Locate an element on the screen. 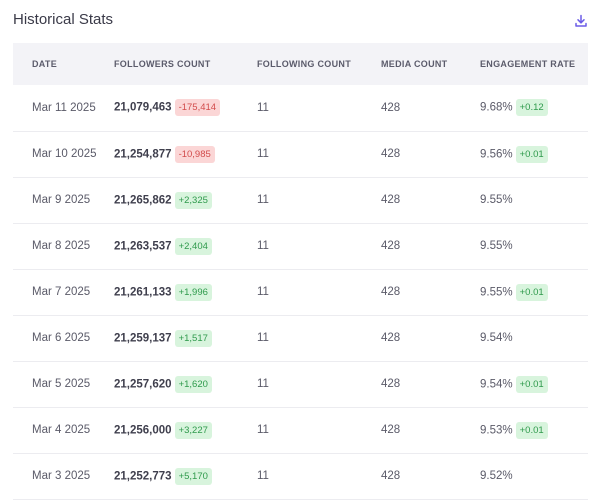  followers-cell: 21,254,877 -10,985 is located at coordinates (185, 154).